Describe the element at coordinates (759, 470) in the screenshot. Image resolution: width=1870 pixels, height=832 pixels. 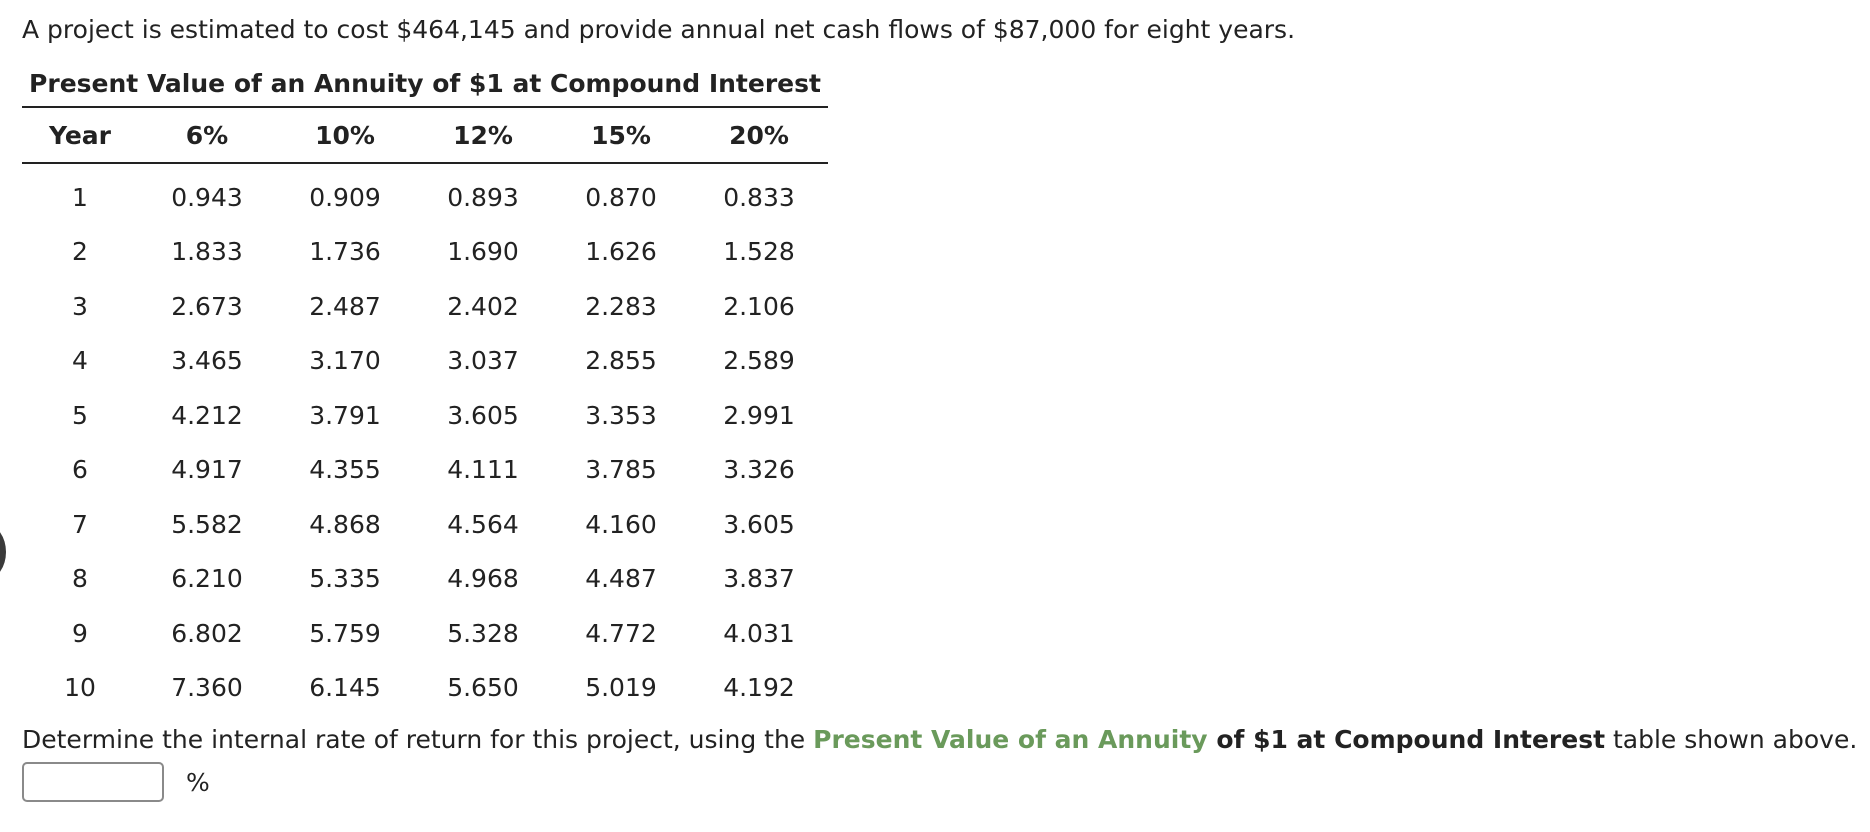
I see `cell-rate-20: 3.326` at that location.